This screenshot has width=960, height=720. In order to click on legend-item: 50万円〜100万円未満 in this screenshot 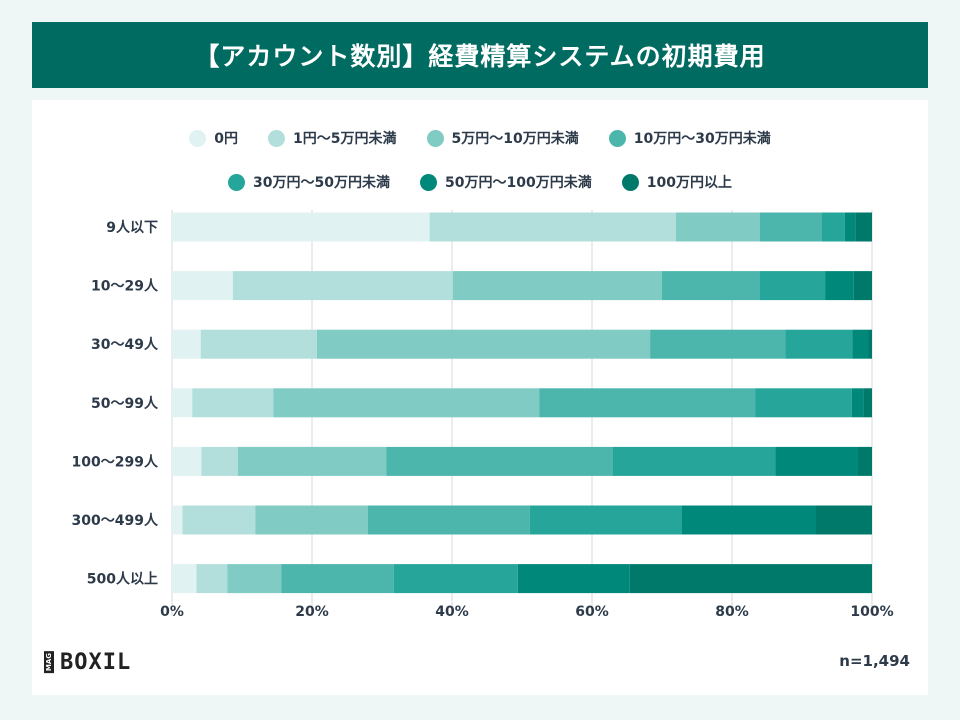, I will do `click(506, 182)`.